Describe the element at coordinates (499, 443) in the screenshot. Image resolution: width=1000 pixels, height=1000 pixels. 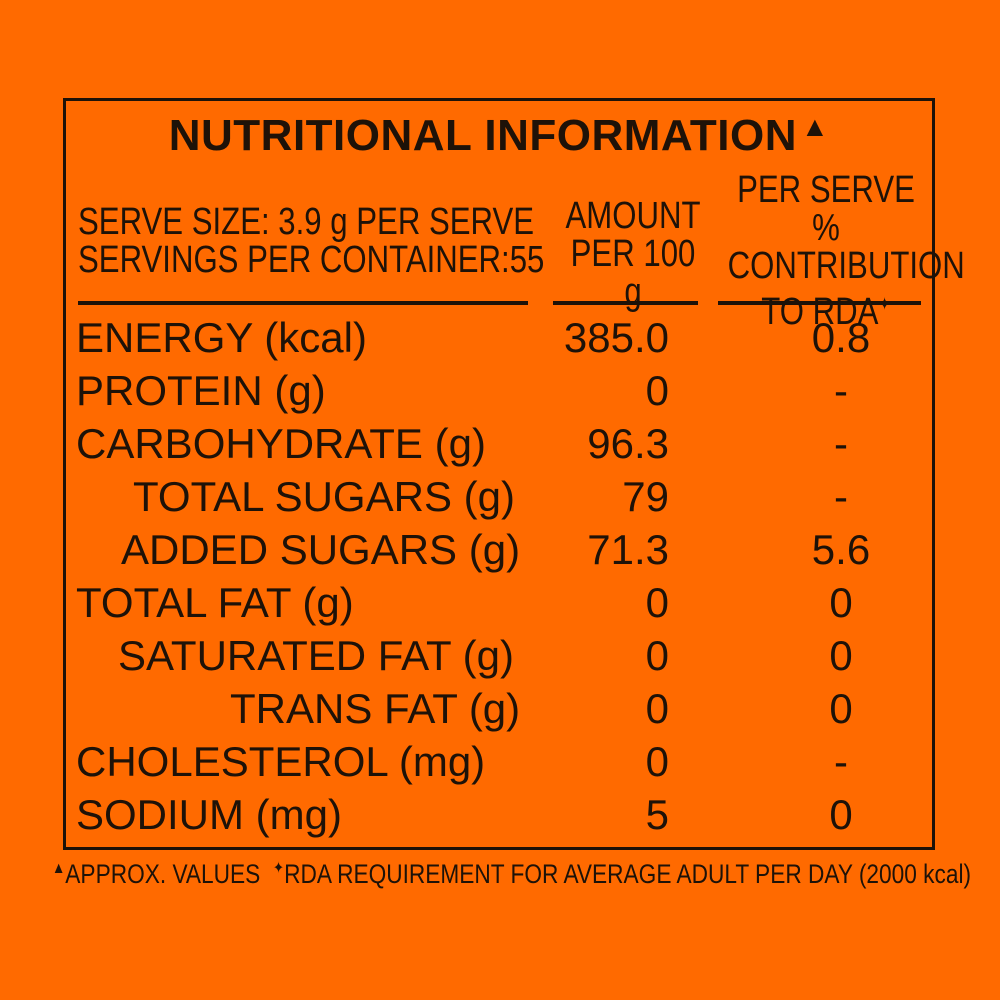
I see `table-row: CARBOHYDRATE (g) 96.3 -` at that location.